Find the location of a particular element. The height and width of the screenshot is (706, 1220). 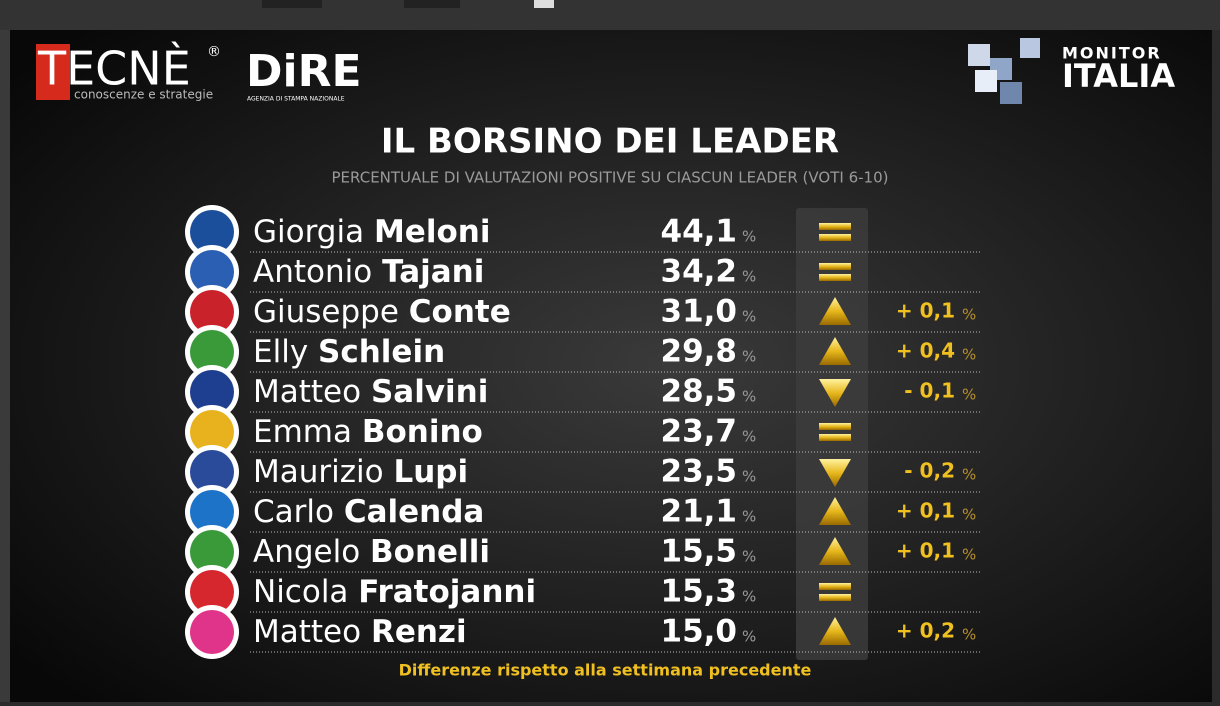

rating-value: 15,5 is located at coordinates (699, 552).